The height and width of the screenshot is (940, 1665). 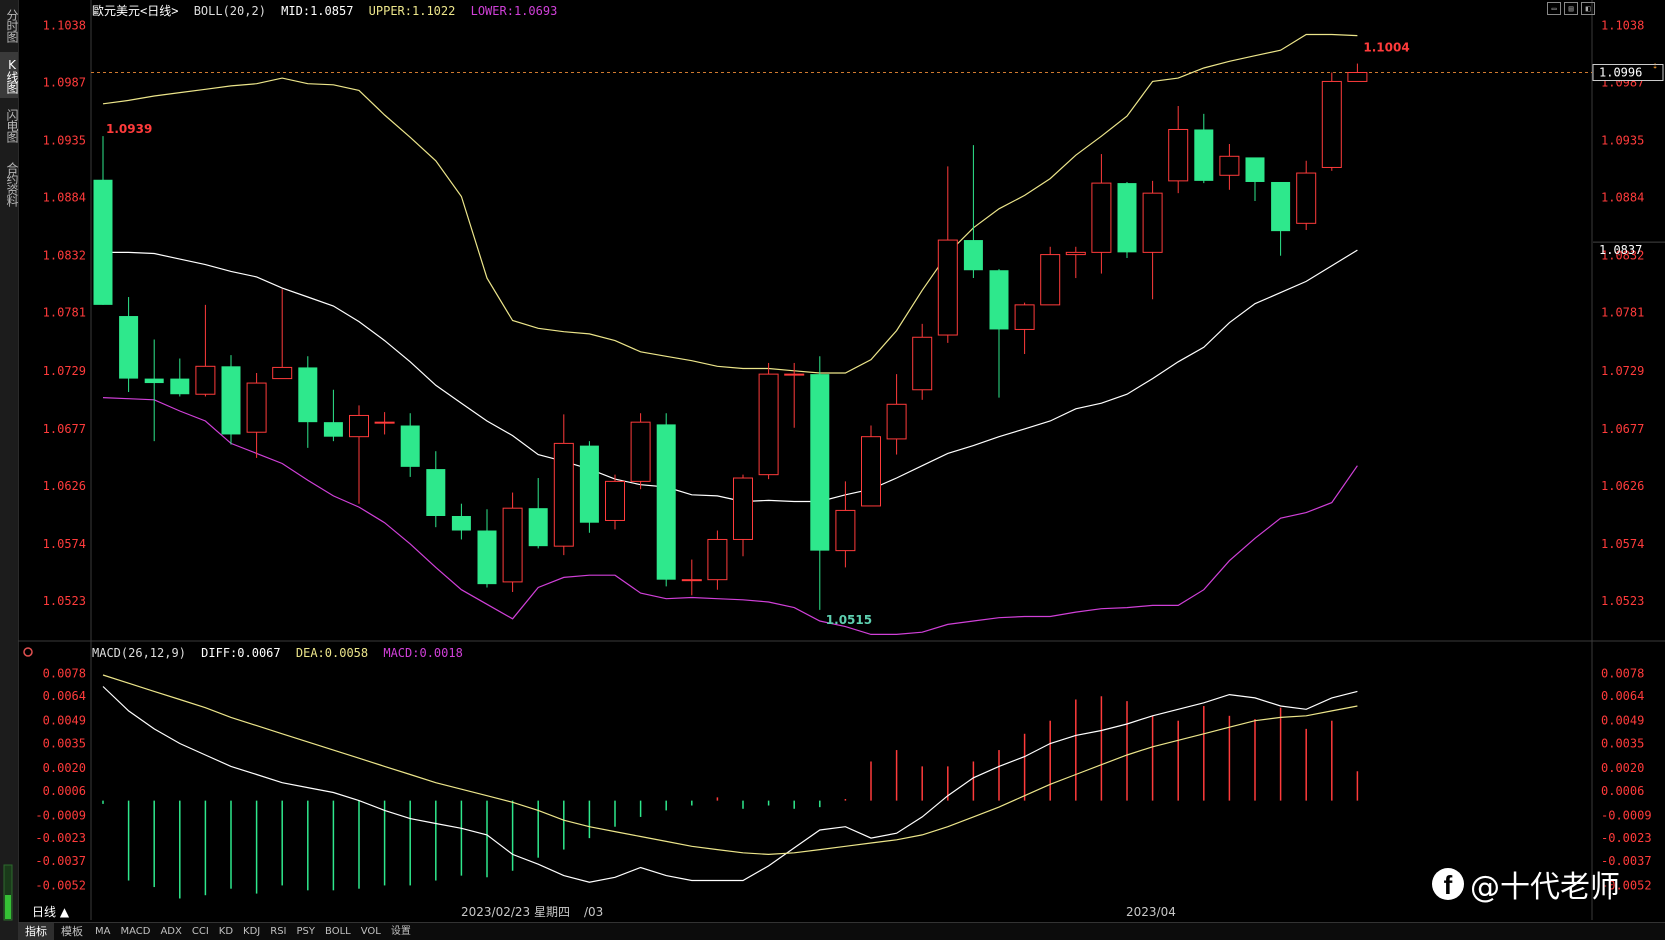 What do you see at coordinates (400, 931) in the screenshot?
I see `indicator-settings: 设置` at bounding box center [400, 931].